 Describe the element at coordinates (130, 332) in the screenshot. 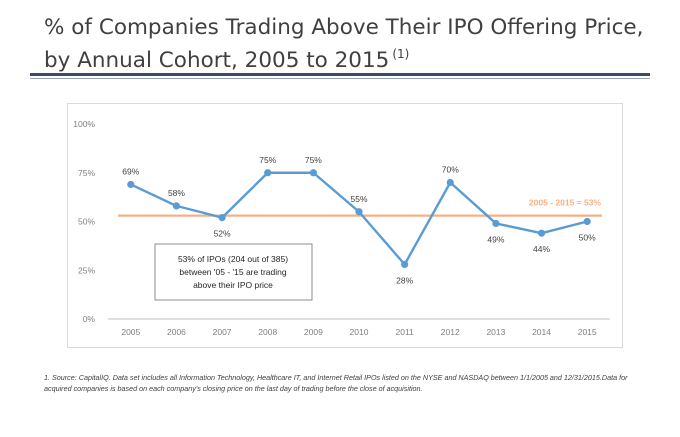

I see `x-tick-label: 2005` at that location.